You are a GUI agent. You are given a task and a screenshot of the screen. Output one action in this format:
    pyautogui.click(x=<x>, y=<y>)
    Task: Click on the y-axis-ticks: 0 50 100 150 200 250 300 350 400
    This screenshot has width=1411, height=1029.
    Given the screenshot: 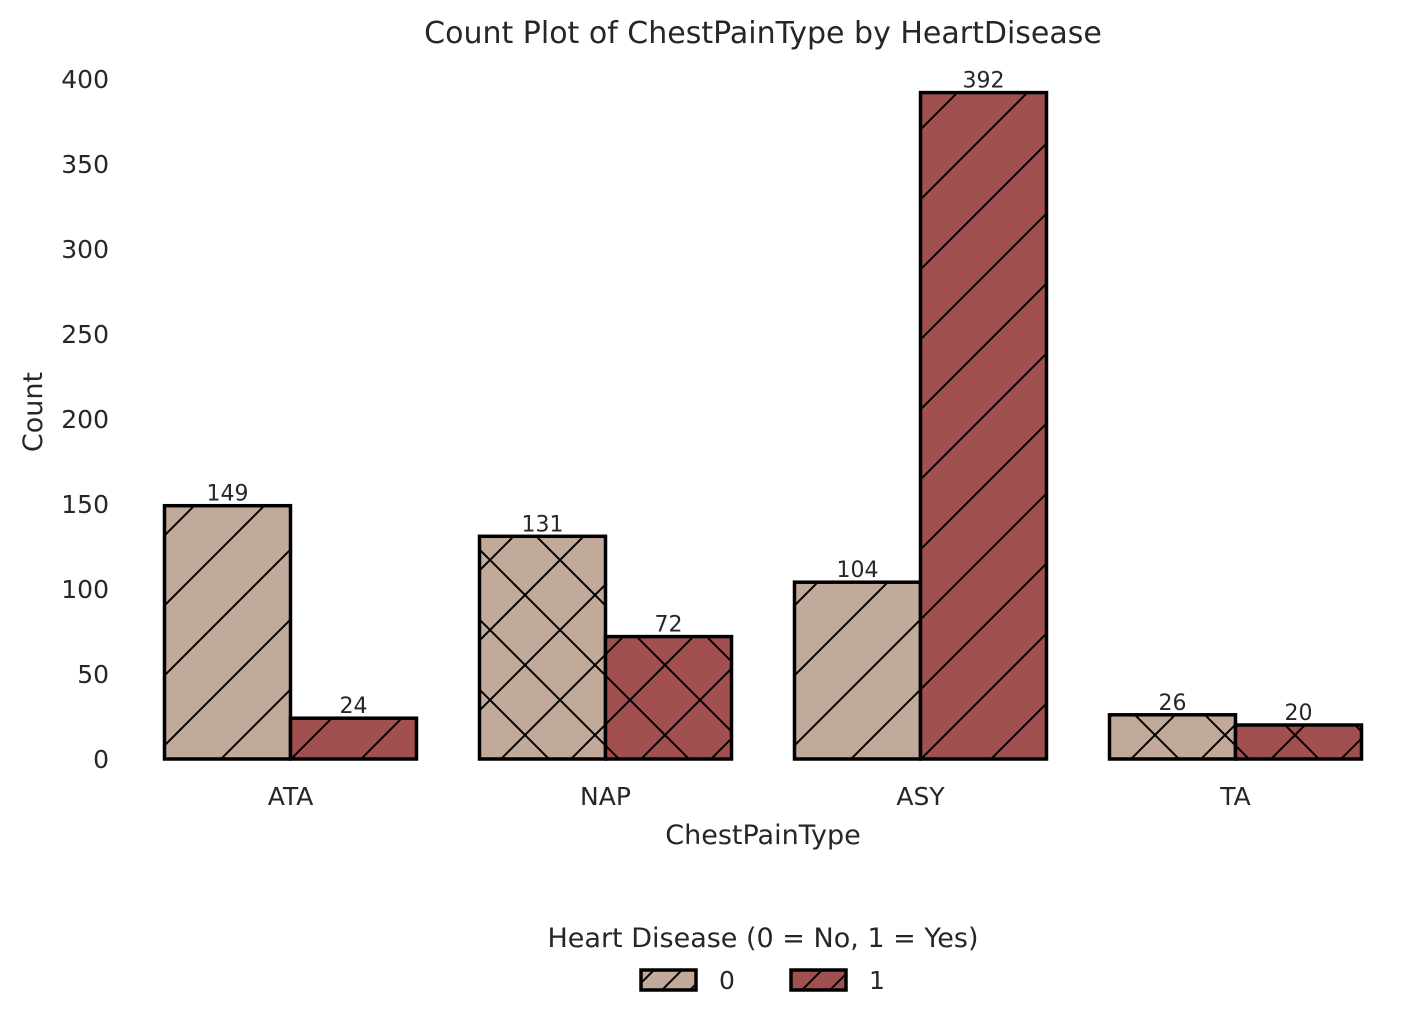 What is the action you would take?
    pyautogui.click(x=85, y=419)
    